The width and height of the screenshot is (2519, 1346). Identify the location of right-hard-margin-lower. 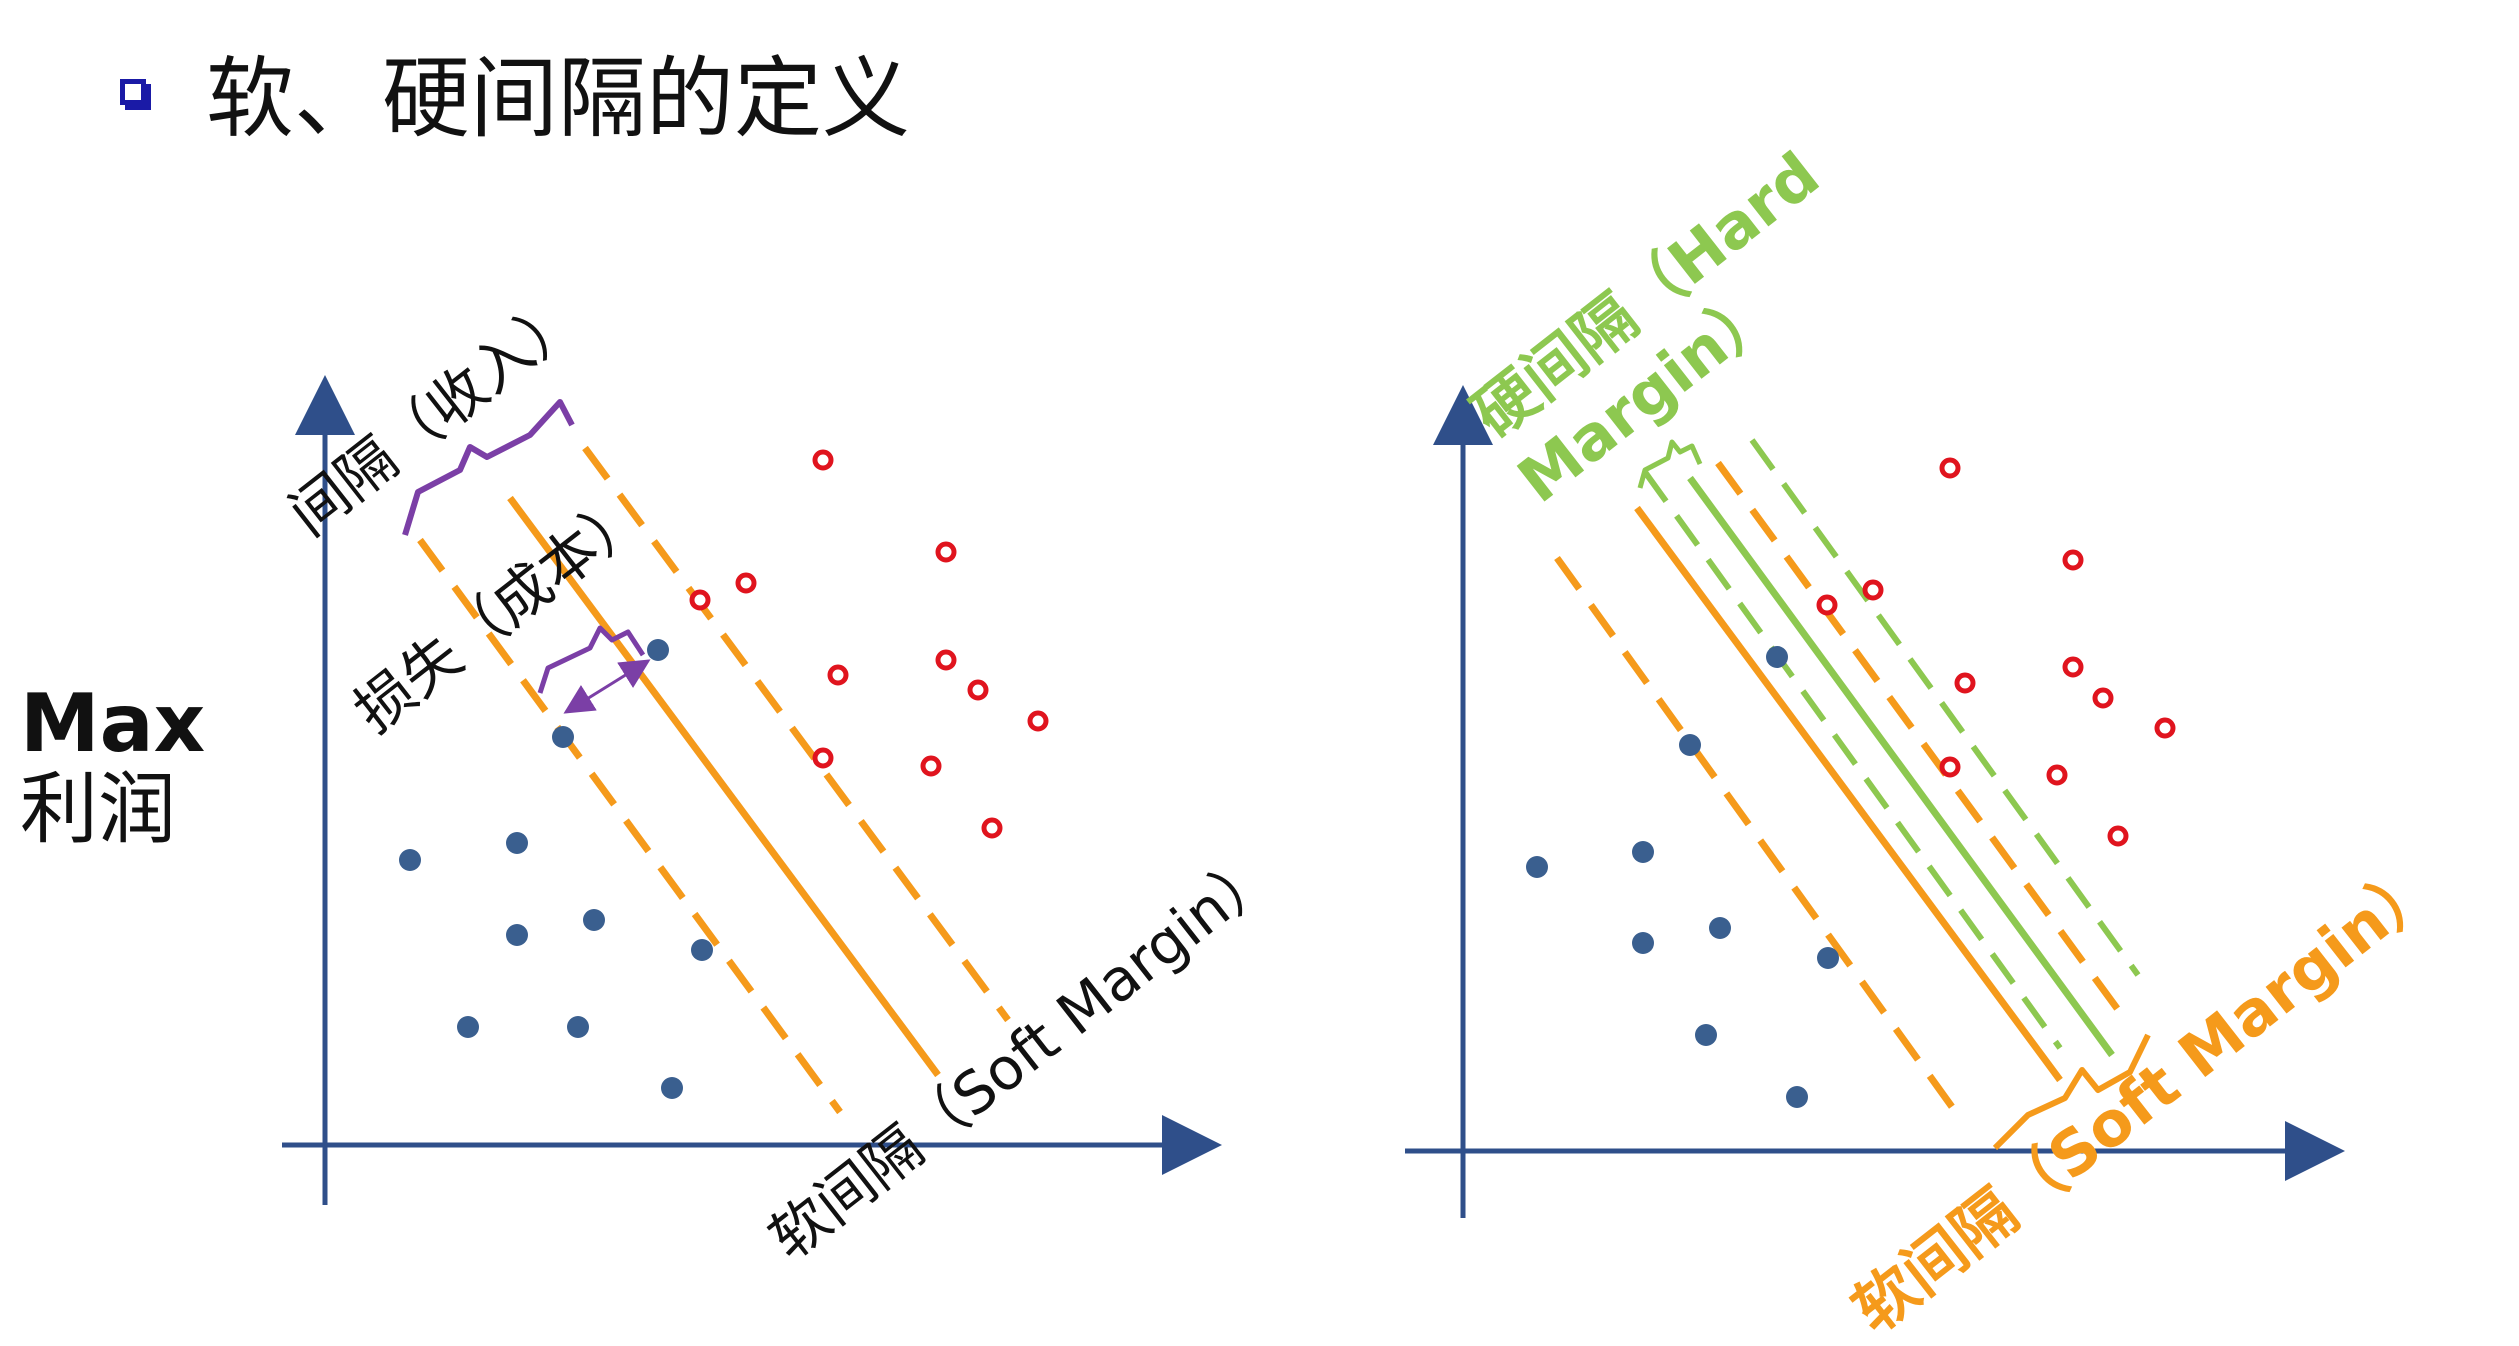
(1852, 760).